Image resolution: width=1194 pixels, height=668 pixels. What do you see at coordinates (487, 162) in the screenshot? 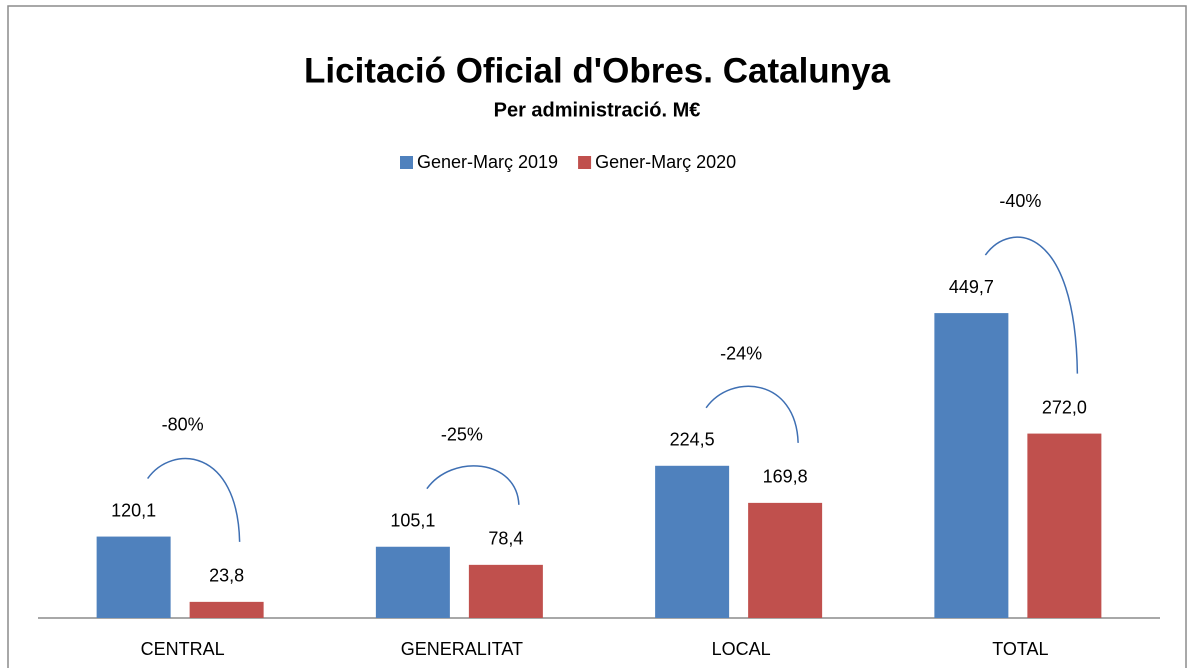
I see `legend-label: Gener-Març 2019` at bounding box center [487, 162].